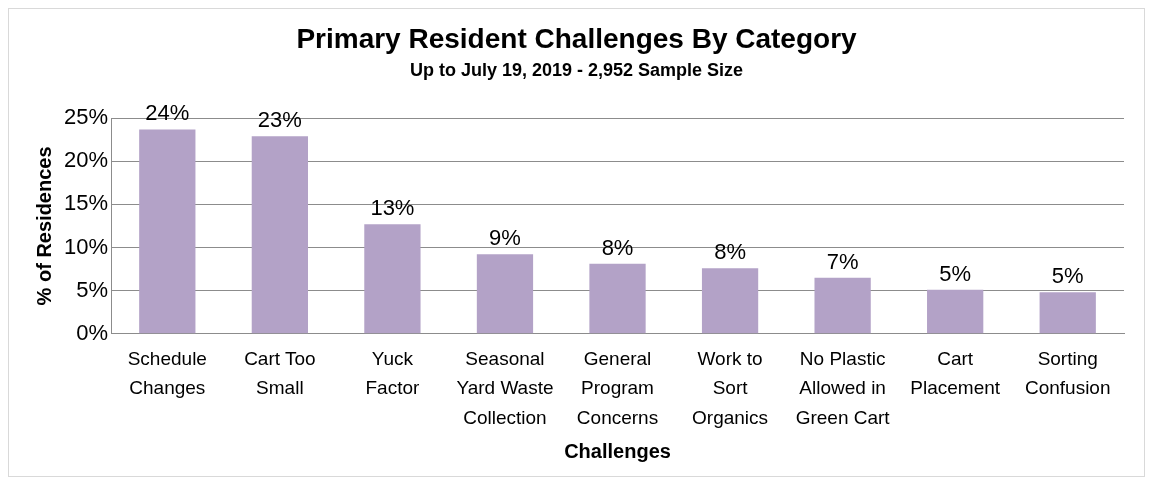 This screenshot has width=1153, height=485. Describe the element at coordinates (577, 38) in the screenshot. I see `chart-title: Primary Resident Challenges By Category` at that location.